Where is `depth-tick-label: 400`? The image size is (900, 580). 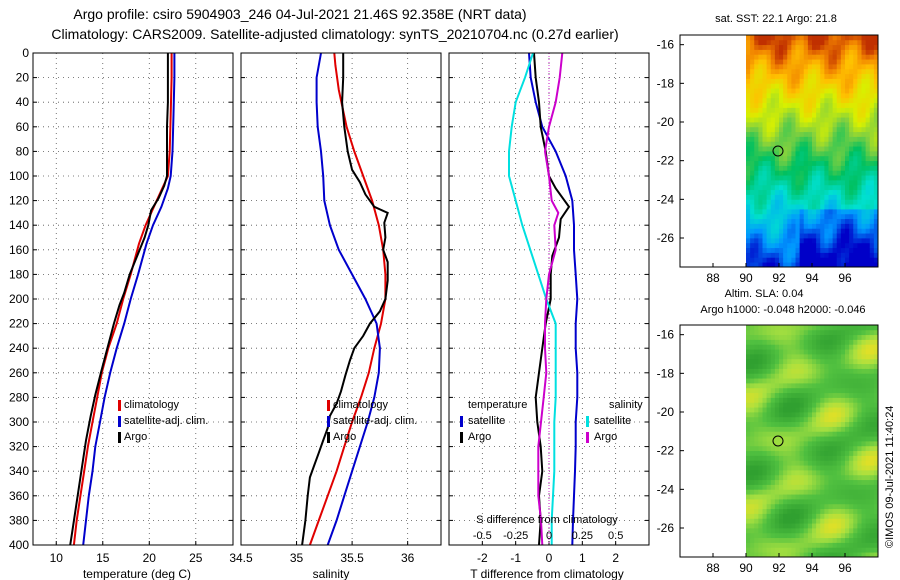
depth-tick-label: 400 is located at coordinates (19, 545).